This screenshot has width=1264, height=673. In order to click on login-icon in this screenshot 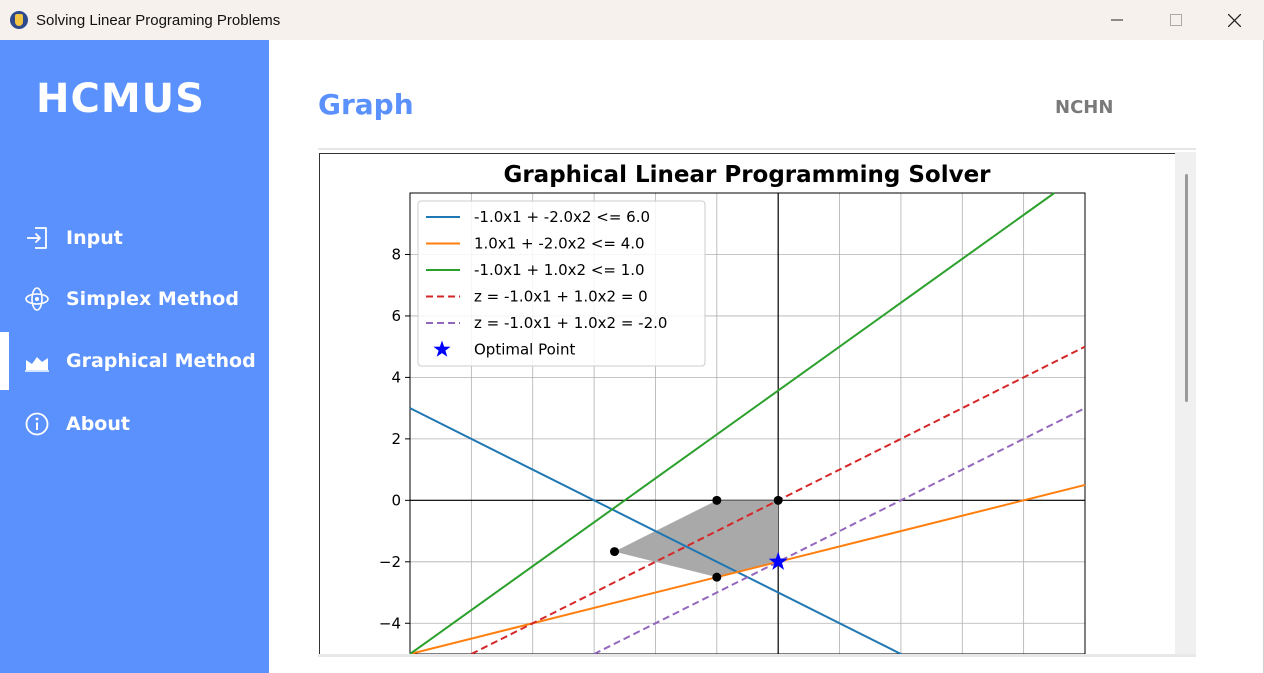, I will do `click(37, 238)`.